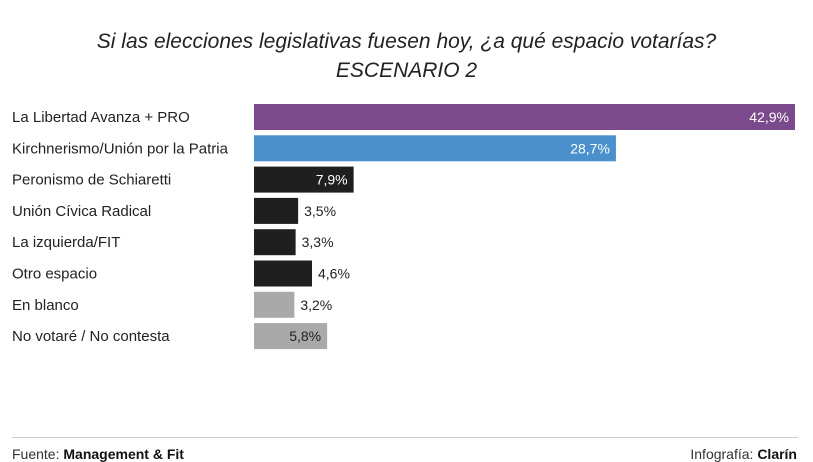 This screenshot has width=813, height=462. What do you see at coordinates (334, 274) in the screenshot?
I see `value-label: 4,6%` at bounding box center [334, 274].